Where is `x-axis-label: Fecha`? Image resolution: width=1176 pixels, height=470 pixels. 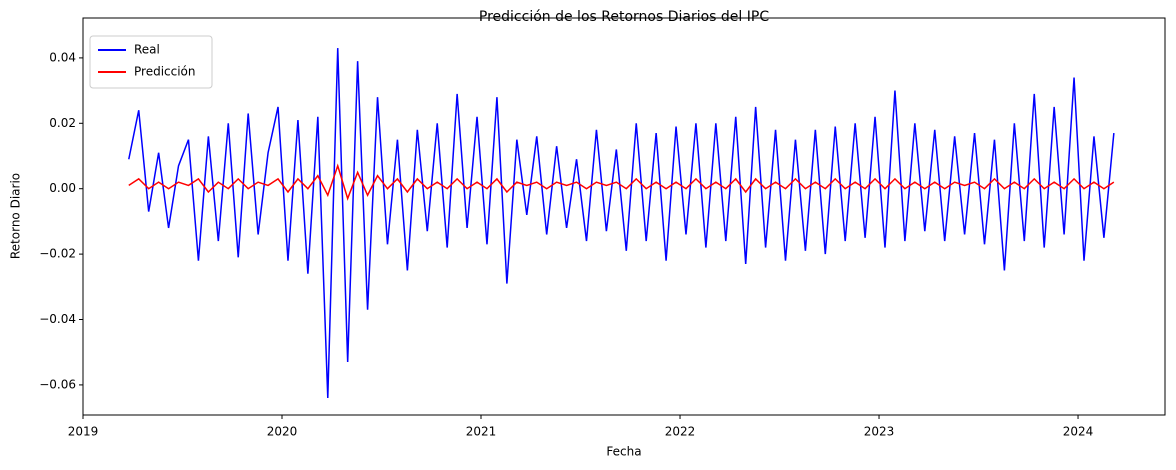 x-axis-label: Fecha is located at coordinates (623, 452).